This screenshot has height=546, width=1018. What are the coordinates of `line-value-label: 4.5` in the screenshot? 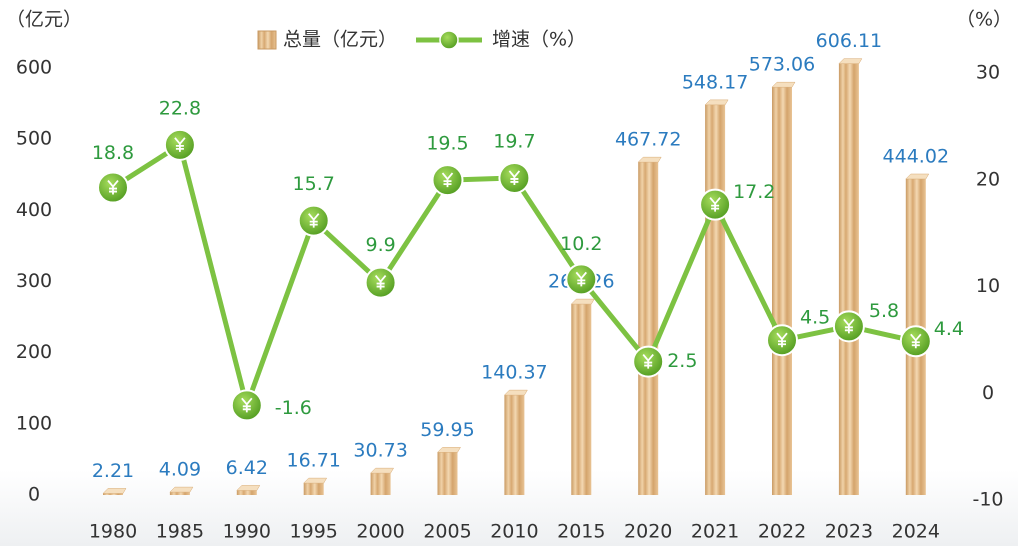 It's located at (815, 318).